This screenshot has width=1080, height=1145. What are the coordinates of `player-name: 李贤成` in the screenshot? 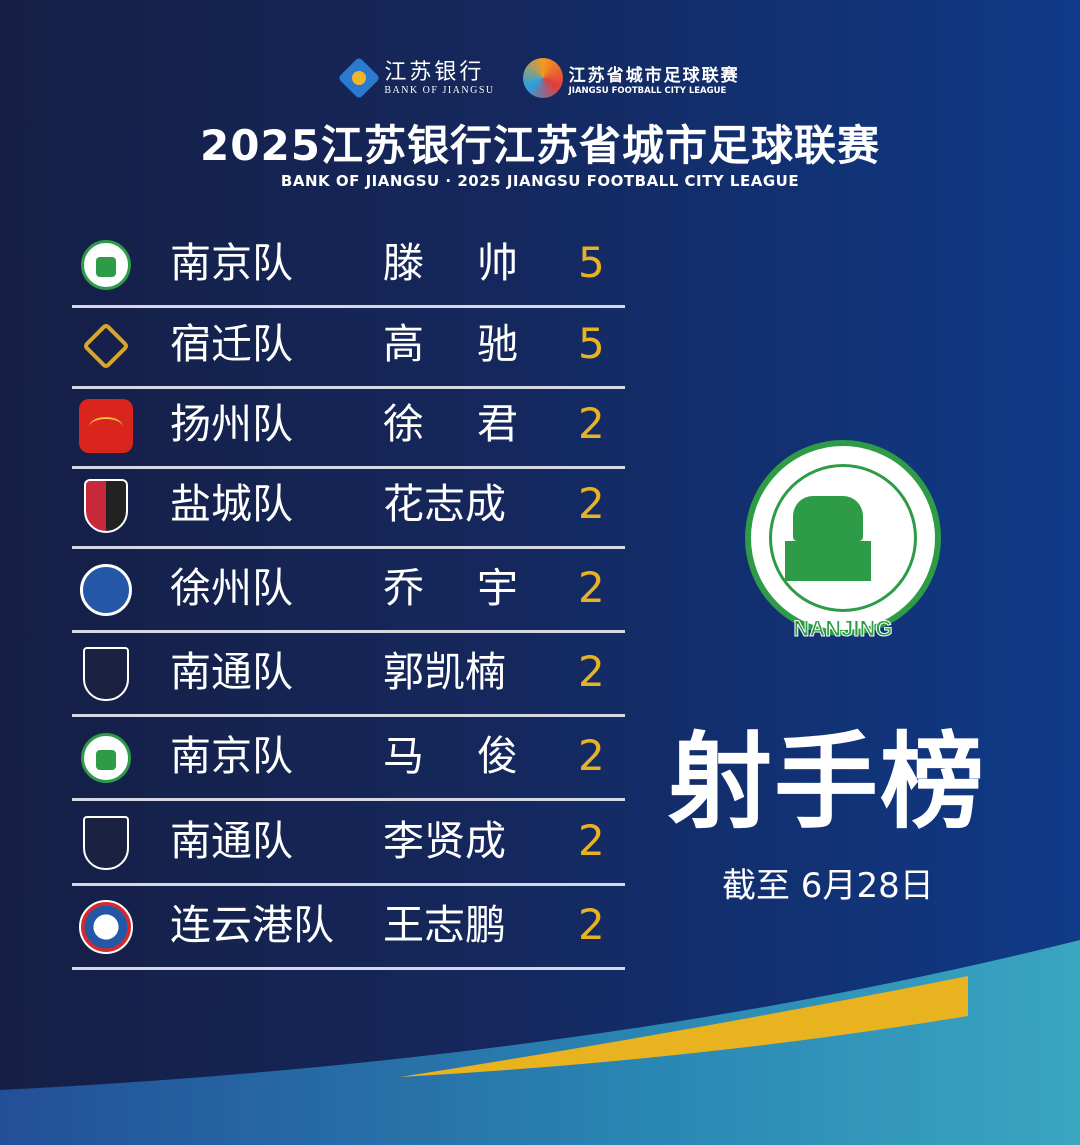 It's located at (444, 841).